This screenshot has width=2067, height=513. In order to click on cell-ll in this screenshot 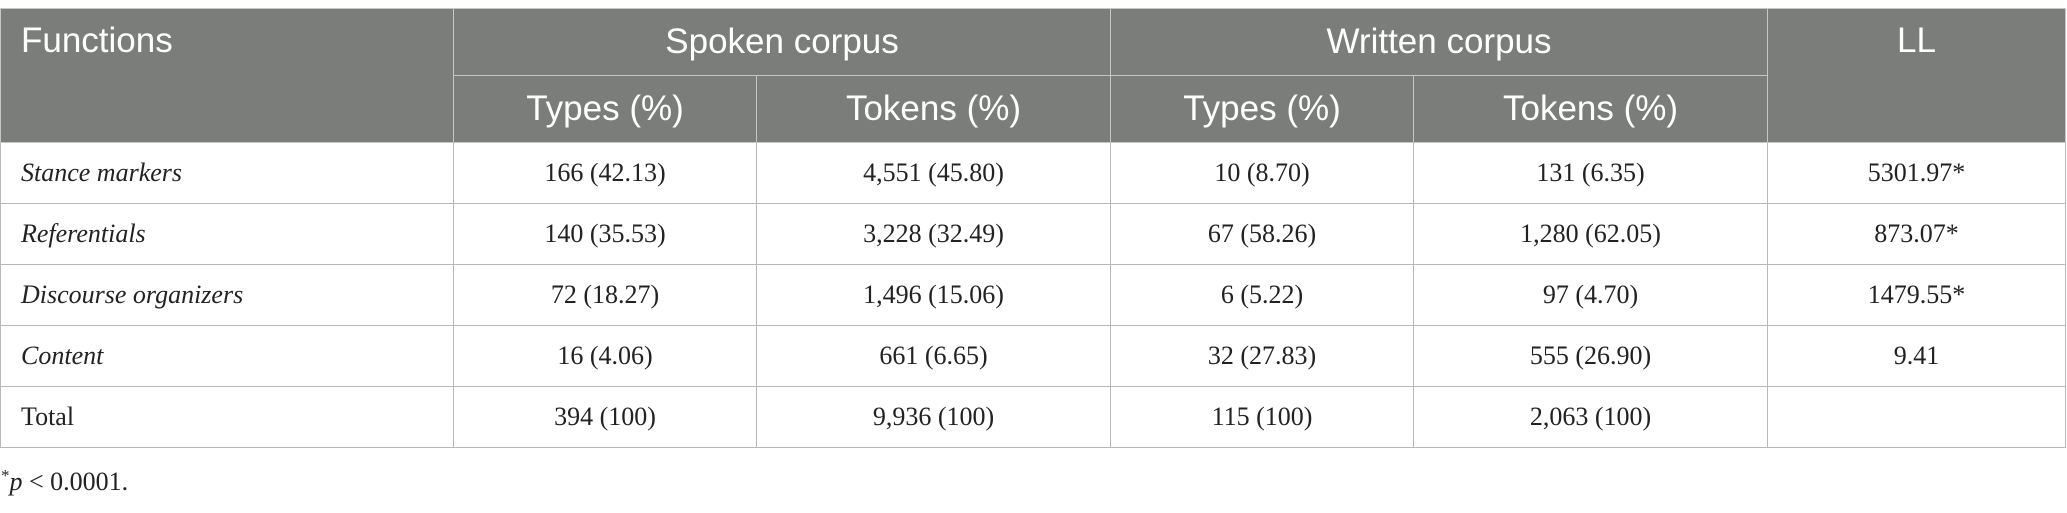, I will do `click(1917, 417)`.